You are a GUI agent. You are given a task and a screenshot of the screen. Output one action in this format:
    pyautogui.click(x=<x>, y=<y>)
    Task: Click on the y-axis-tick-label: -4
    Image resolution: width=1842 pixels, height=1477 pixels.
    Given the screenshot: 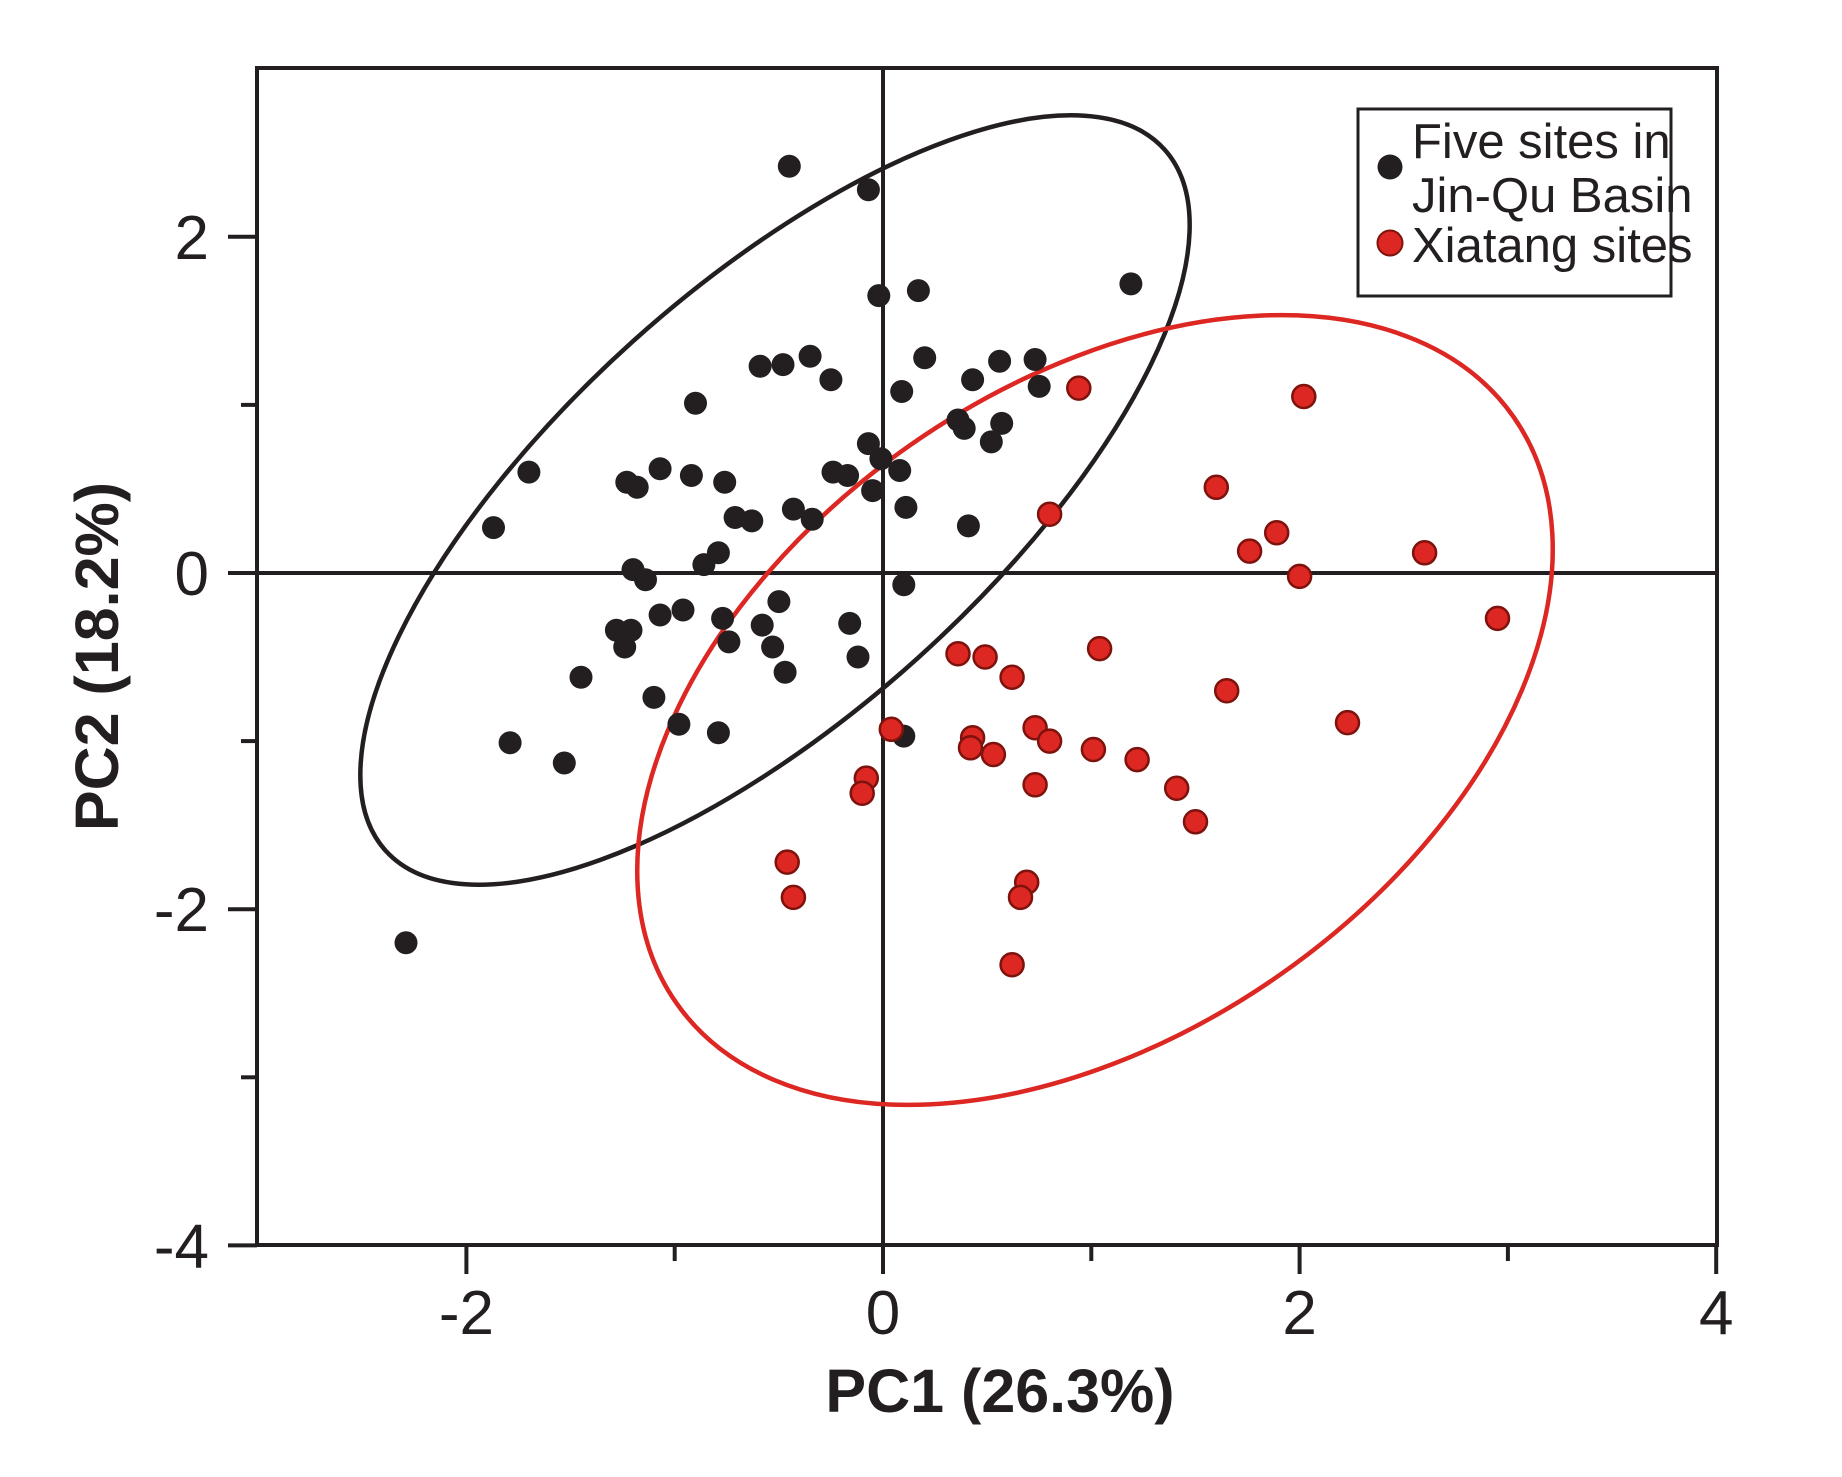 What is the action you would take?
    pyautogui.click(x=181, y=1246)
    